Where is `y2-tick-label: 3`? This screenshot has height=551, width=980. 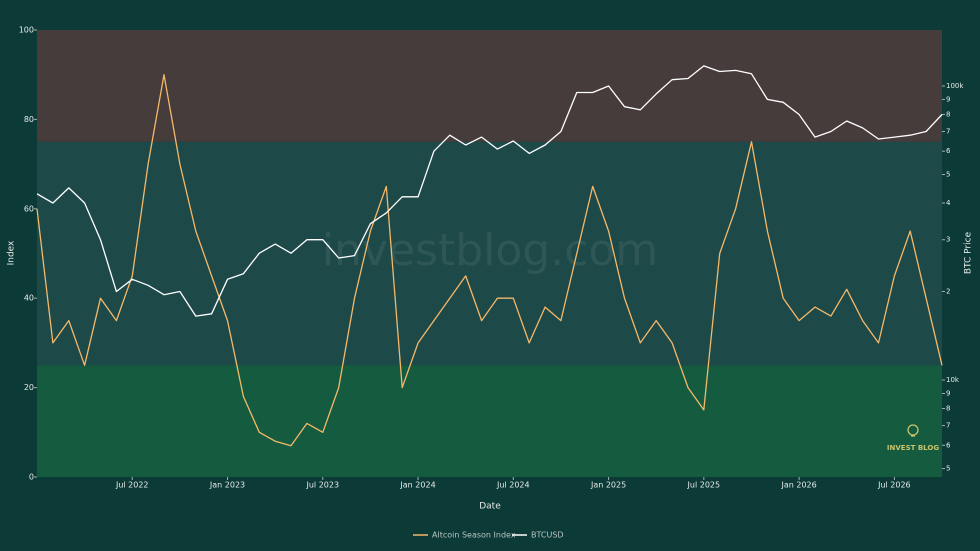
y2-tick-label: 3 is located at coordinates (948, 240).